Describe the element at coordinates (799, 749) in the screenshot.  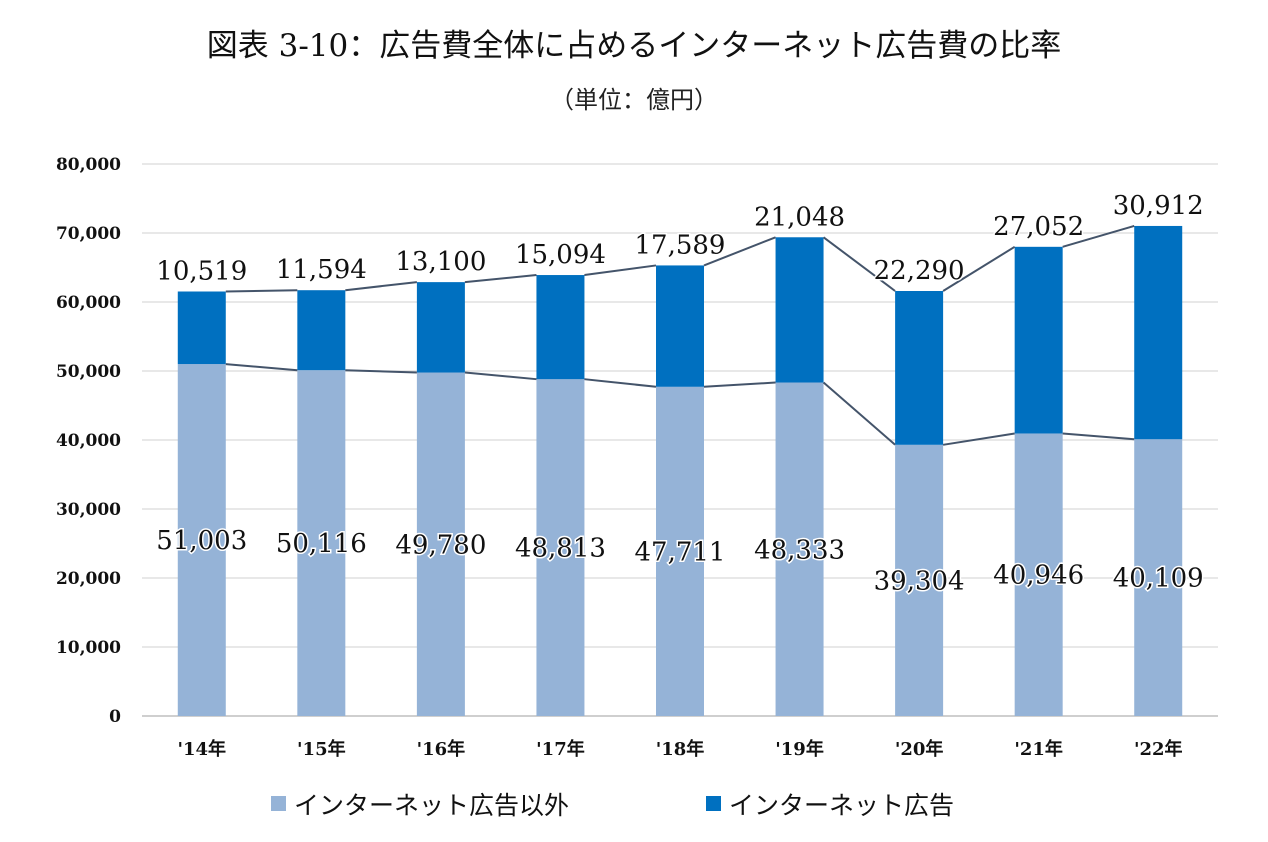
I see `x-tick-label: '19年` at that location.